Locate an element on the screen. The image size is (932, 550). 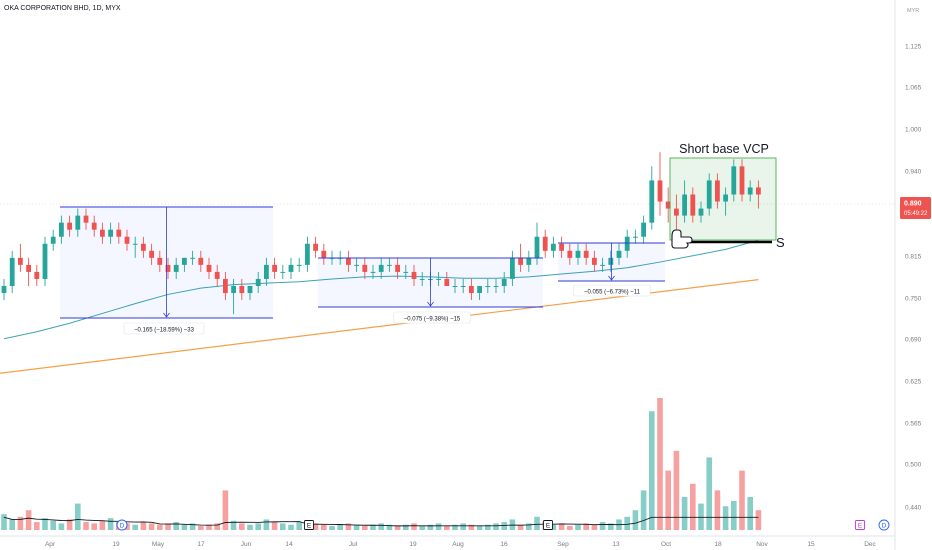
price-tick-label: 1.000 is located at coordinates (913, 130).